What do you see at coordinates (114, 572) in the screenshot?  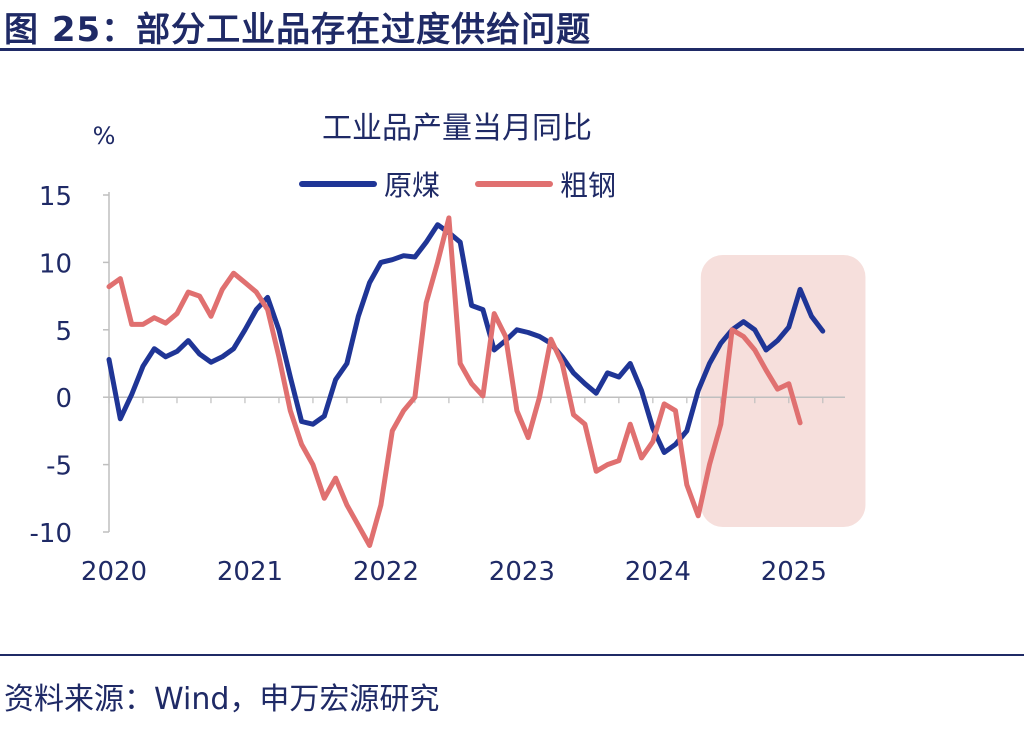 I see `x-tick-label-year: 2020` at bounding box center [114, 572].